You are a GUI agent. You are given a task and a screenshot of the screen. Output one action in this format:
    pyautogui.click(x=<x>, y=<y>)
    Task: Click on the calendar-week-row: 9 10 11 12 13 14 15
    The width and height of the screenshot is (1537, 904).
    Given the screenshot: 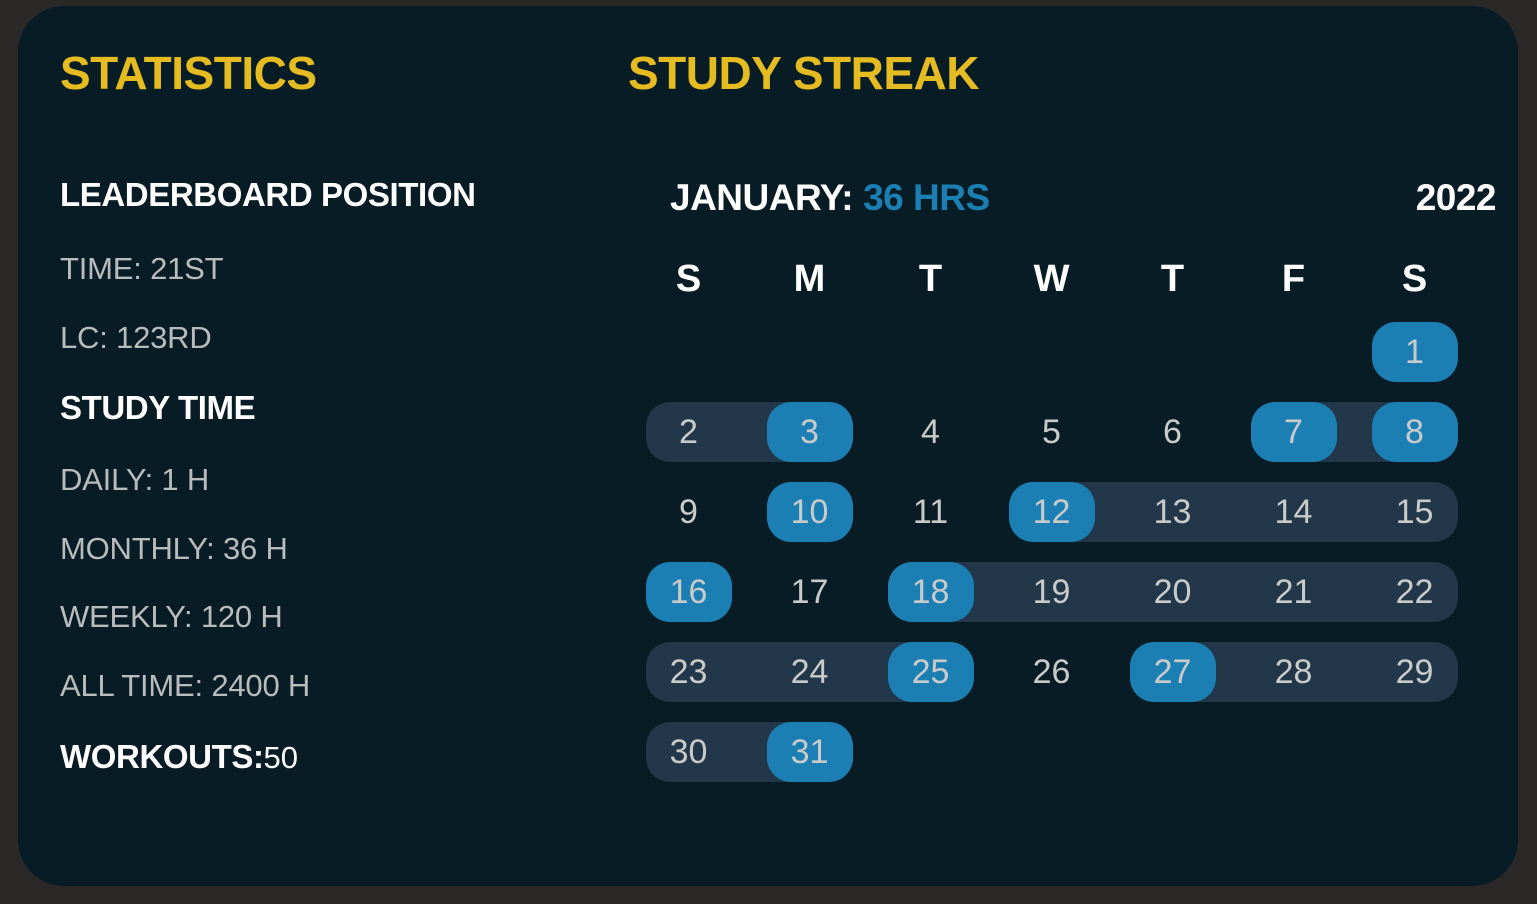 What is the action you would take?
    pyautogui.click(x=1062, y=512)
    